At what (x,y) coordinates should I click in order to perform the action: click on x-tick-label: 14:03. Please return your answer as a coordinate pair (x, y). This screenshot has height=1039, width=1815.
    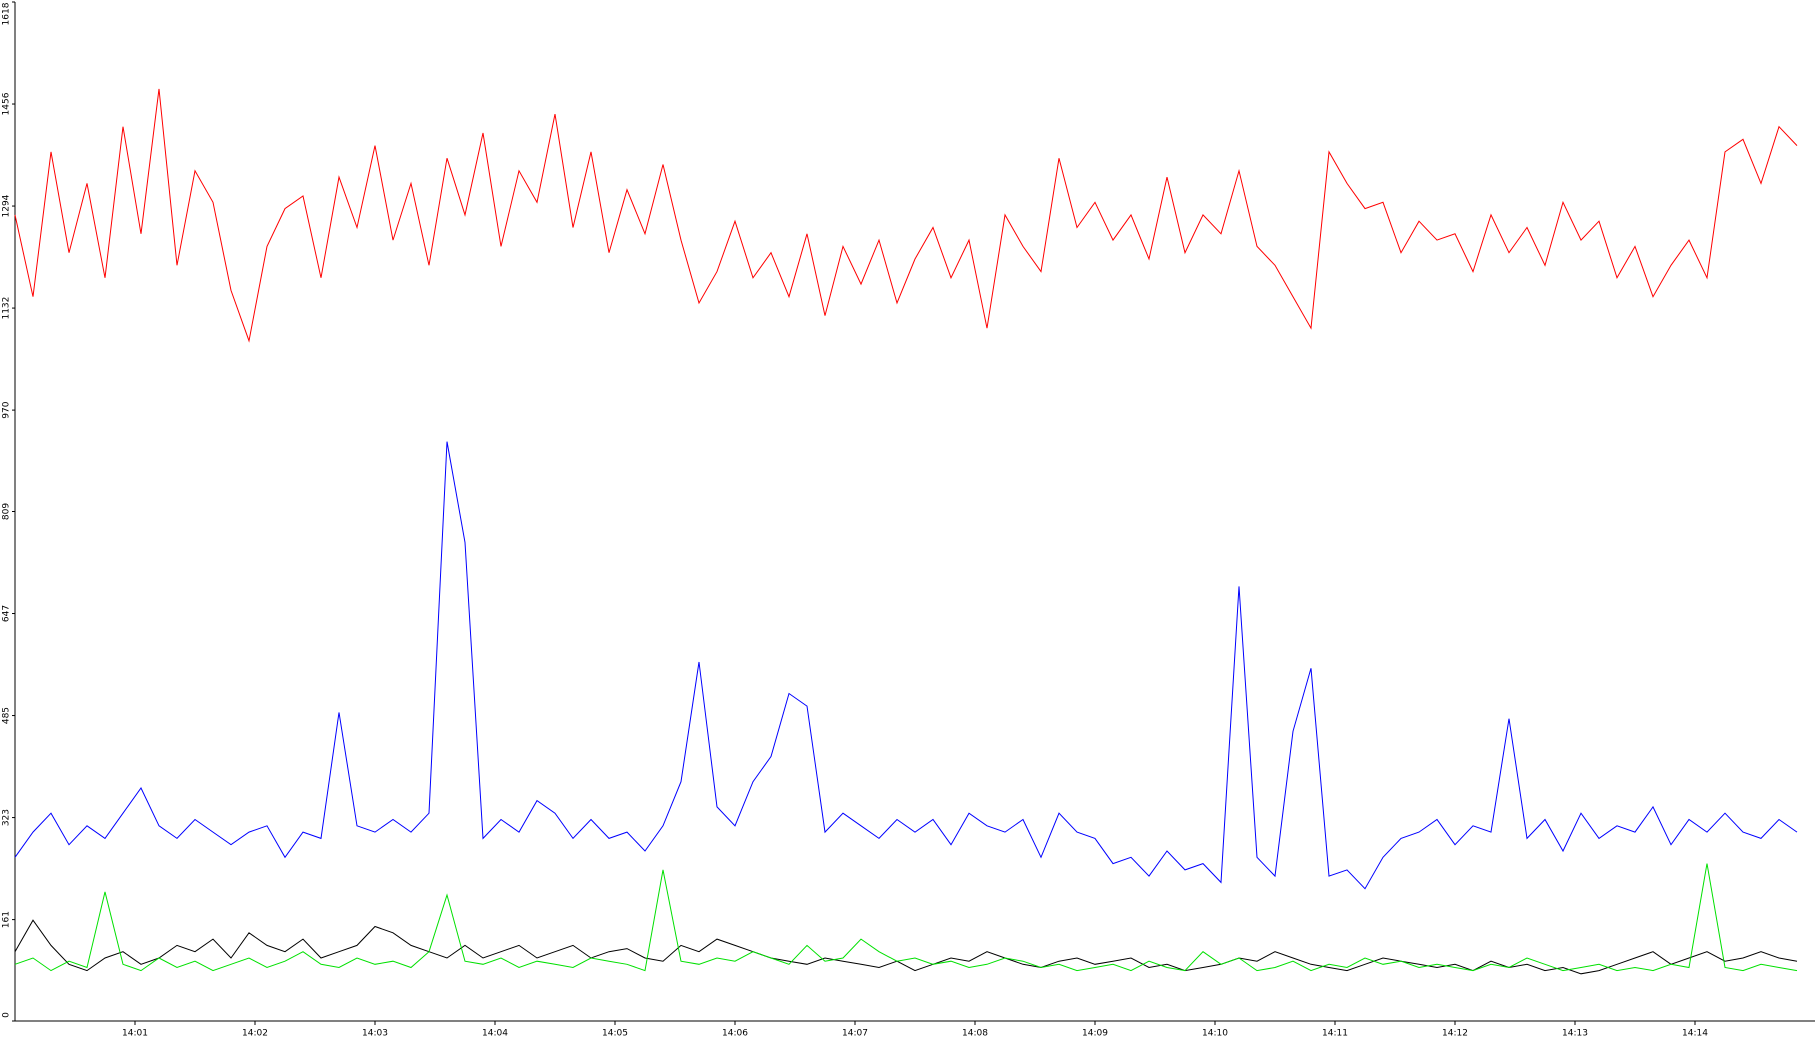
    Looking at the image, I should click on (375, 1034).